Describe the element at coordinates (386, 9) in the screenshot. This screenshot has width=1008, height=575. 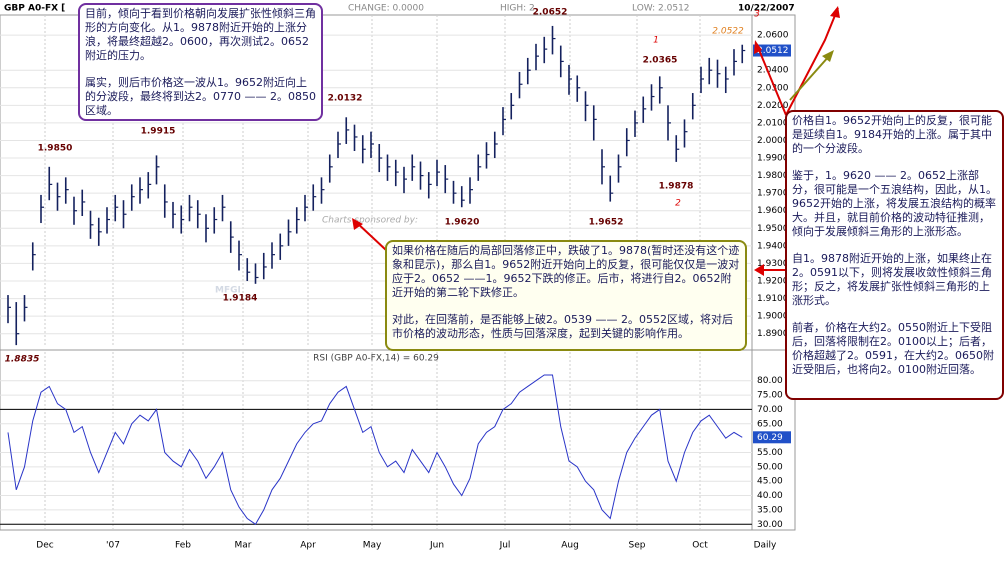
I see `change: CHANGE: 0.0000` at that location.